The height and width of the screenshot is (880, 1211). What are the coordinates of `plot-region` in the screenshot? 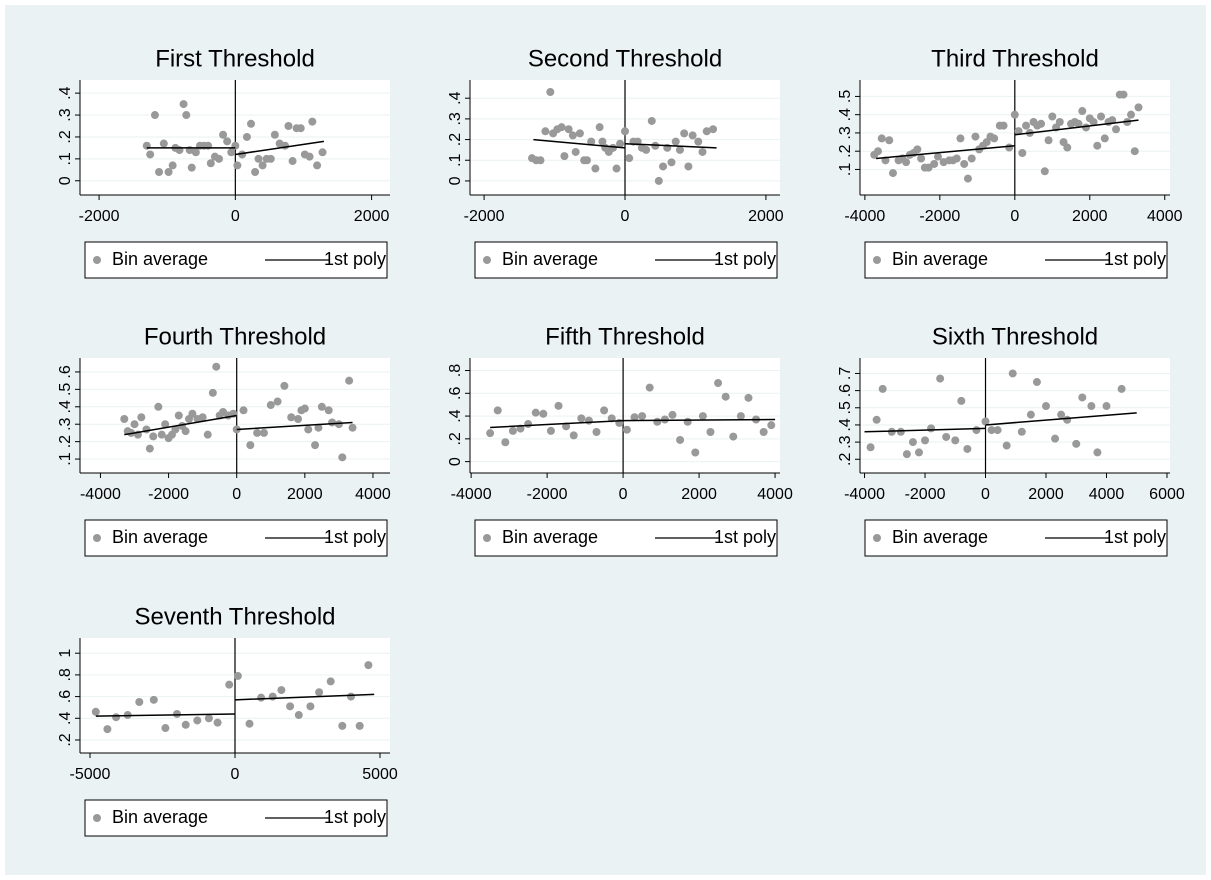 It's located at (625, 415).